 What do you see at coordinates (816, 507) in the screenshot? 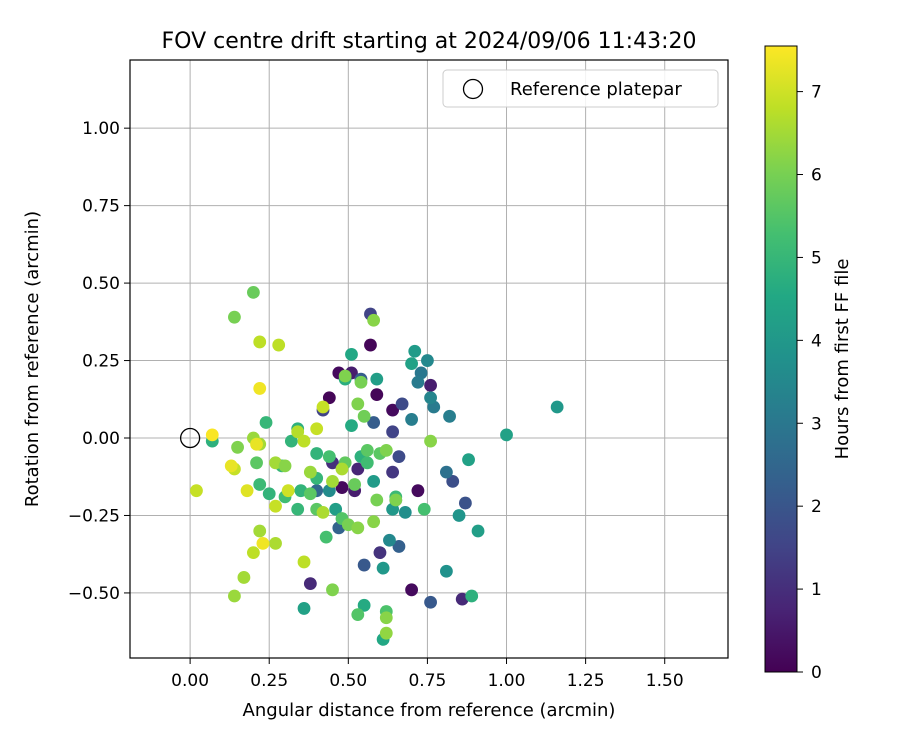
I see `colorbar-tick-label: 2` at bounding box center [816, 507].